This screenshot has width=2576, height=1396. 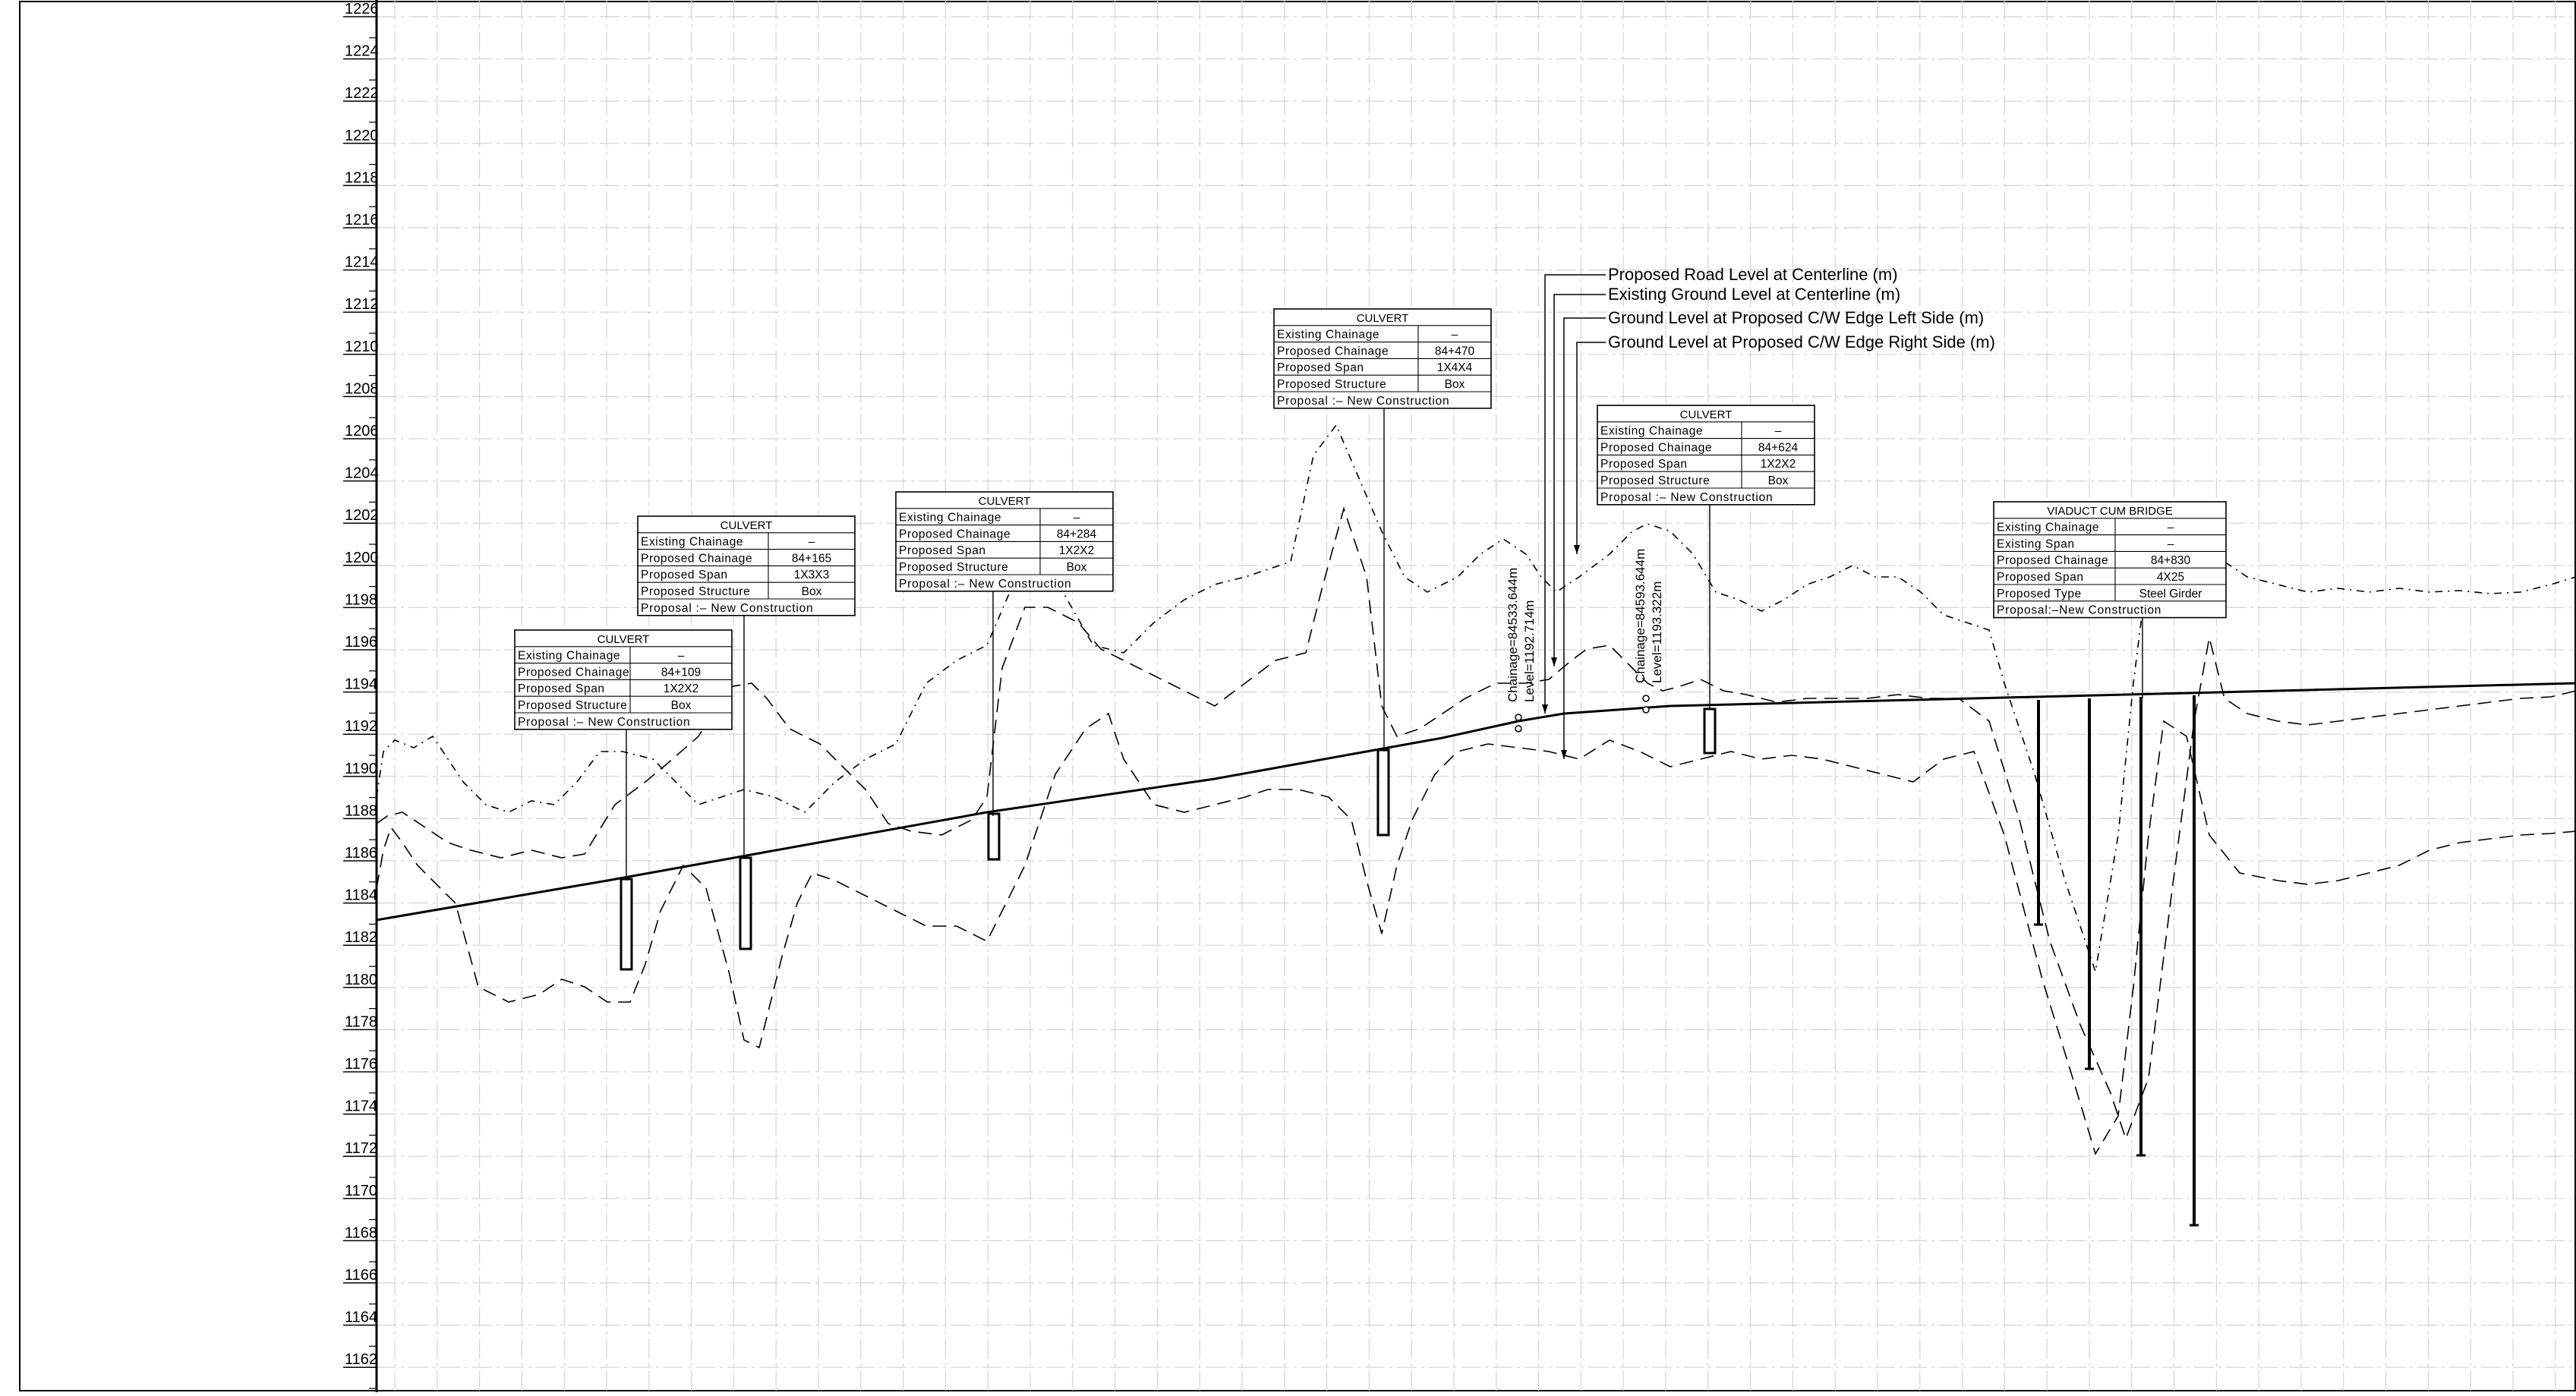 What do you see at coordinates (362, 262) in the screenshot?
I see `axis-tick-label: 1214` at bounding box center [362, 262].